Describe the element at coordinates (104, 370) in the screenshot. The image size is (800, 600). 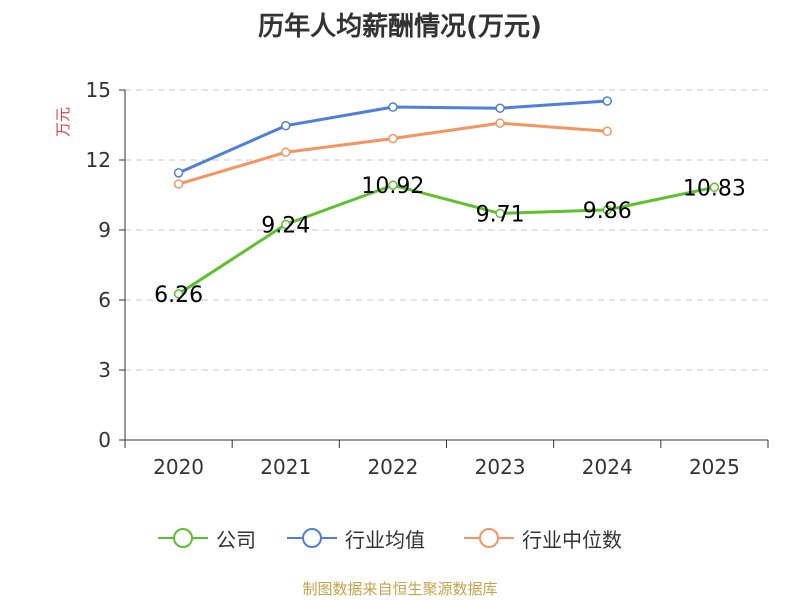
I see `y-tick-label: 3` at that location.